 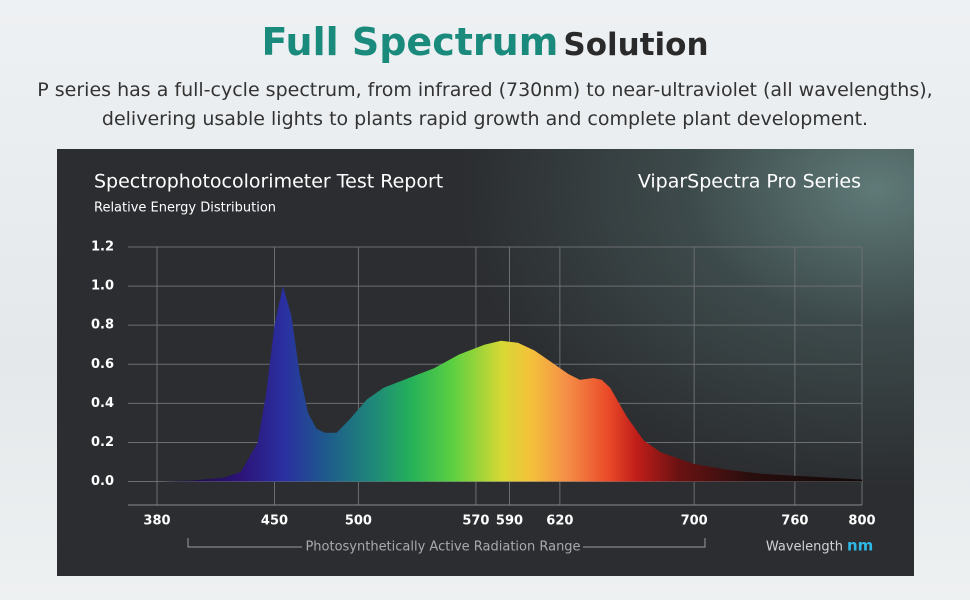 What do you see at coordinates (102, 403) in the screenshot?
I see `y-tick-label: 0.4` at bounding box center [102, 403].